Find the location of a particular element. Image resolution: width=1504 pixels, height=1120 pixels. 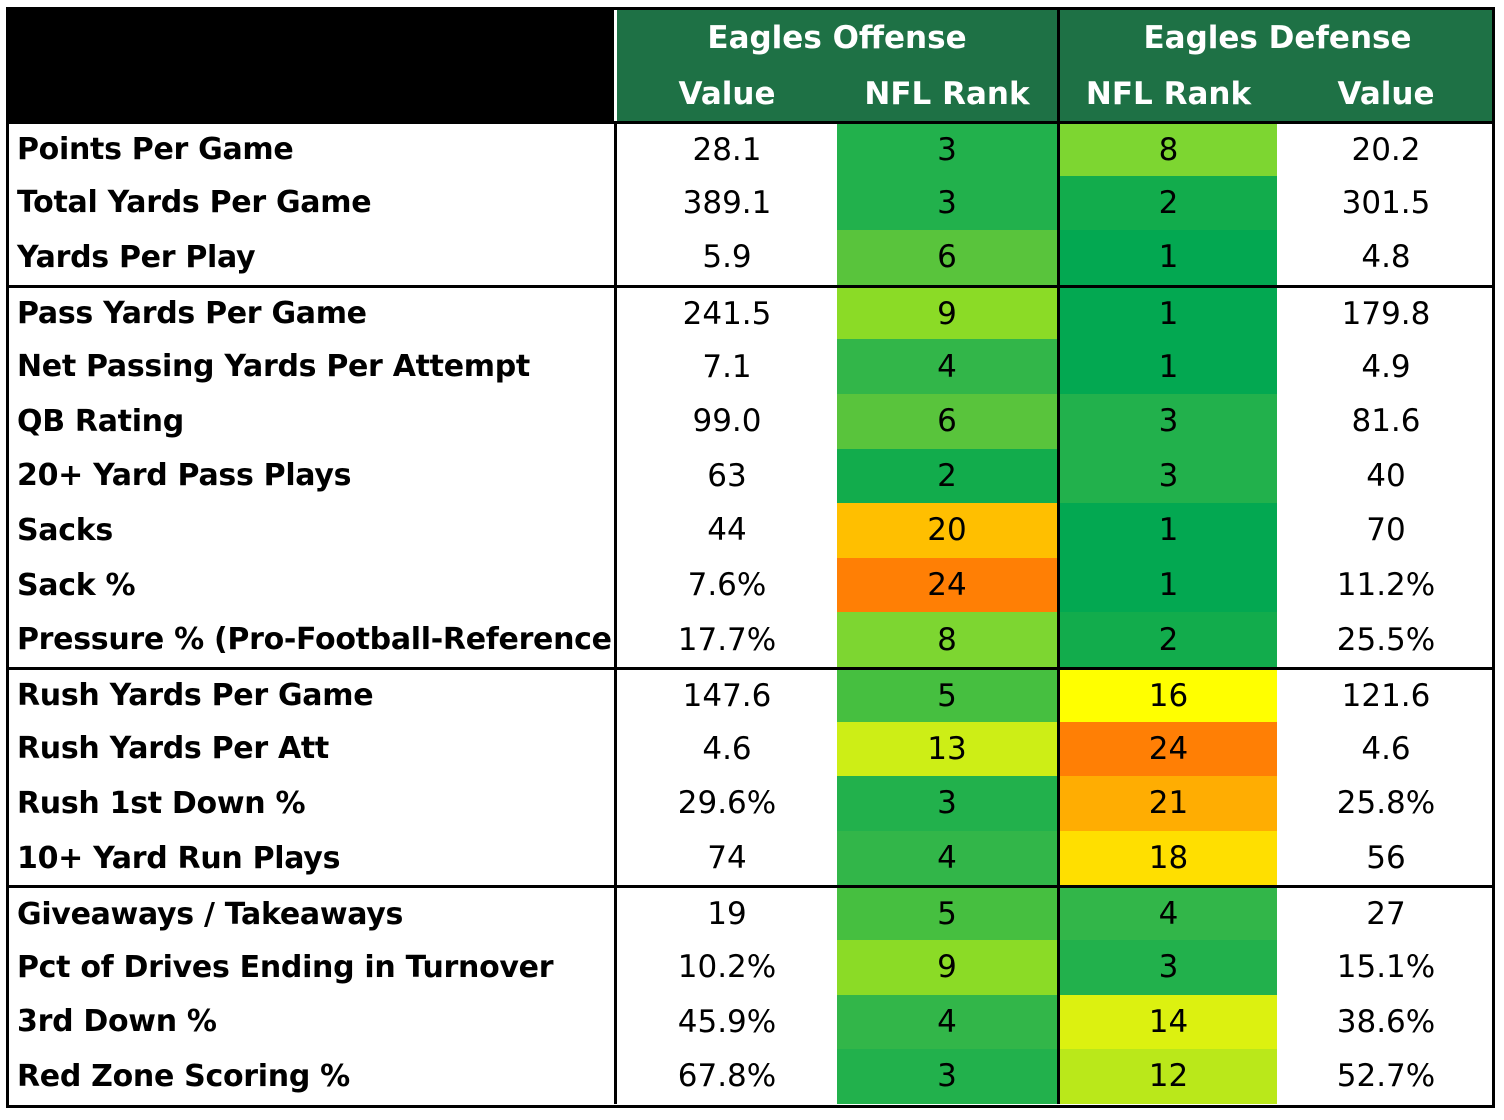

offense-value: 241.5 is located at coordinates (727, 312).